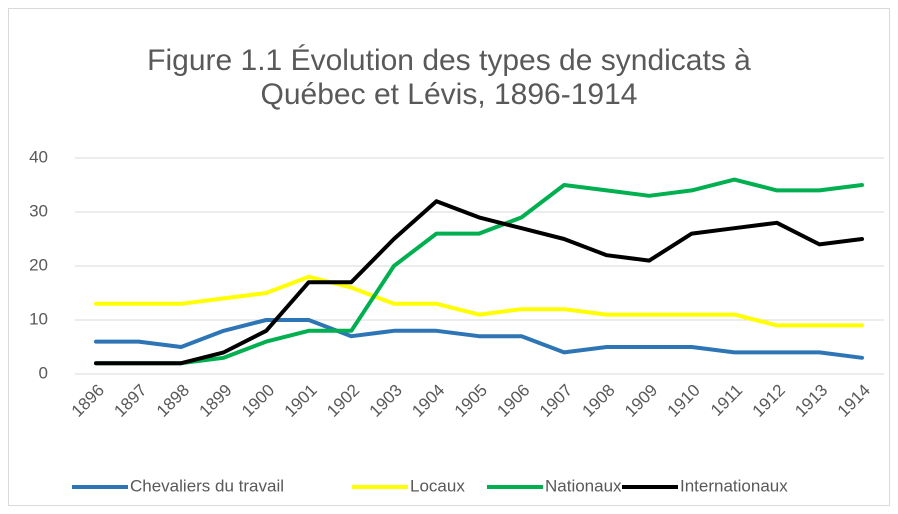 The height and width of the screenshot is (514, 898). I want to click on legend-label: Chevaliers du travail, so click(207, 485).